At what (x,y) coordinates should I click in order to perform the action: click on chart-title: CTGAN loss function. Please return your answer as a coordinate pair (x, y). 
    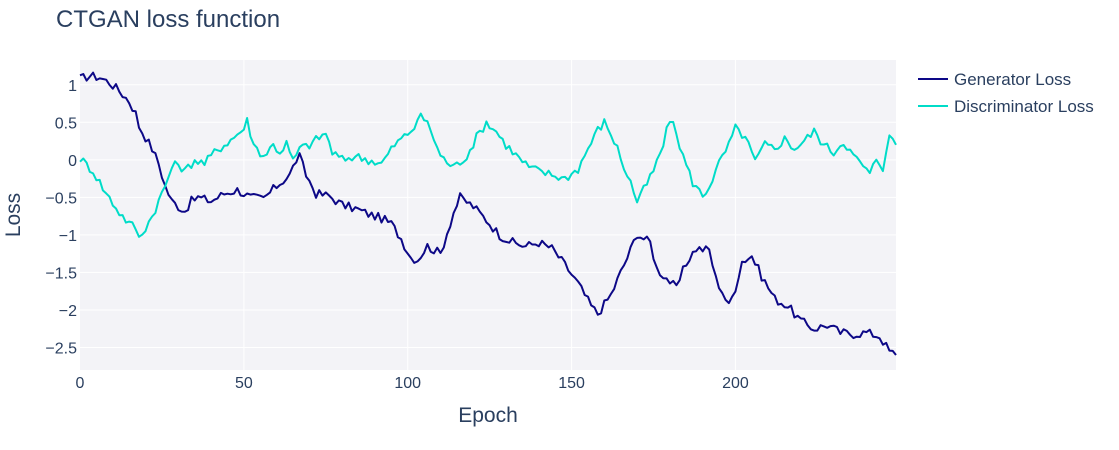
    Looking at the image, I should click on (168, 19).